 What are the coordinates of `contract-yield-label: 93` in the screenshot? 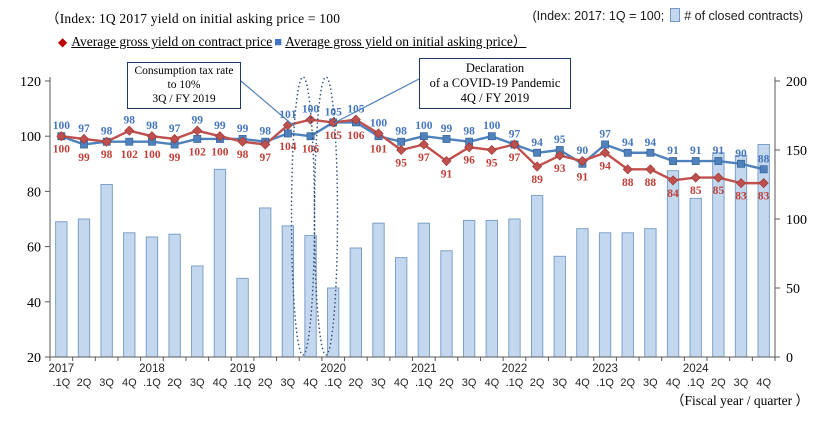 It's located at (560, 169).